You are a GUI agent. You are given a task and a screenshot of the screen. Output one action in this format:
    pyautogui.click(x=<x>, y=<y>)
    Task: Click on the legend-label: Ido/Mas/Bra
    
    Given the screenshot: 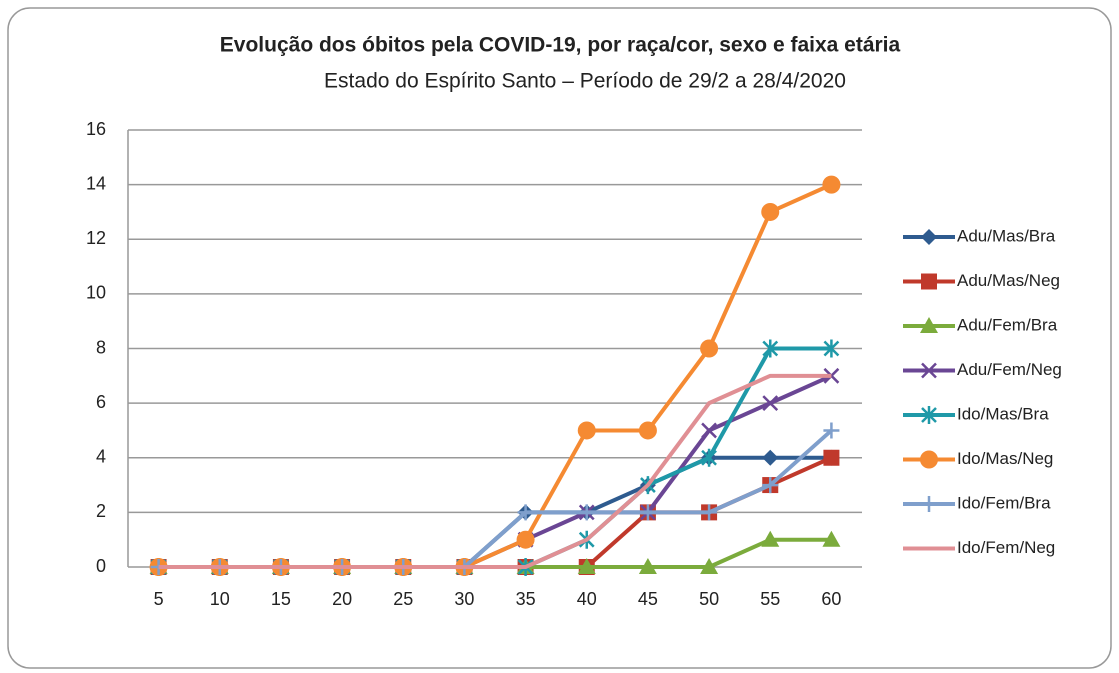 What is the action you would take?
    pyautogui.click(x=1003, y=413)
    